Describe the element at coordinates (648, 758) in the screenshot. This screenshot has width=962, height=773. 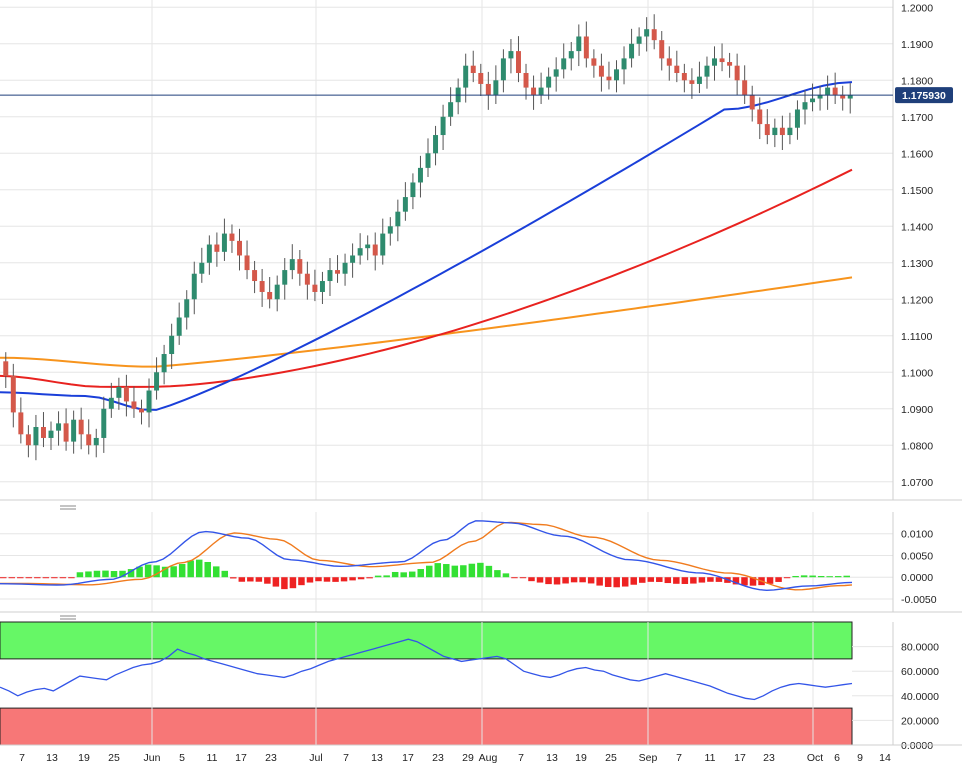
I see `date-tick-label: Sep` at that location.